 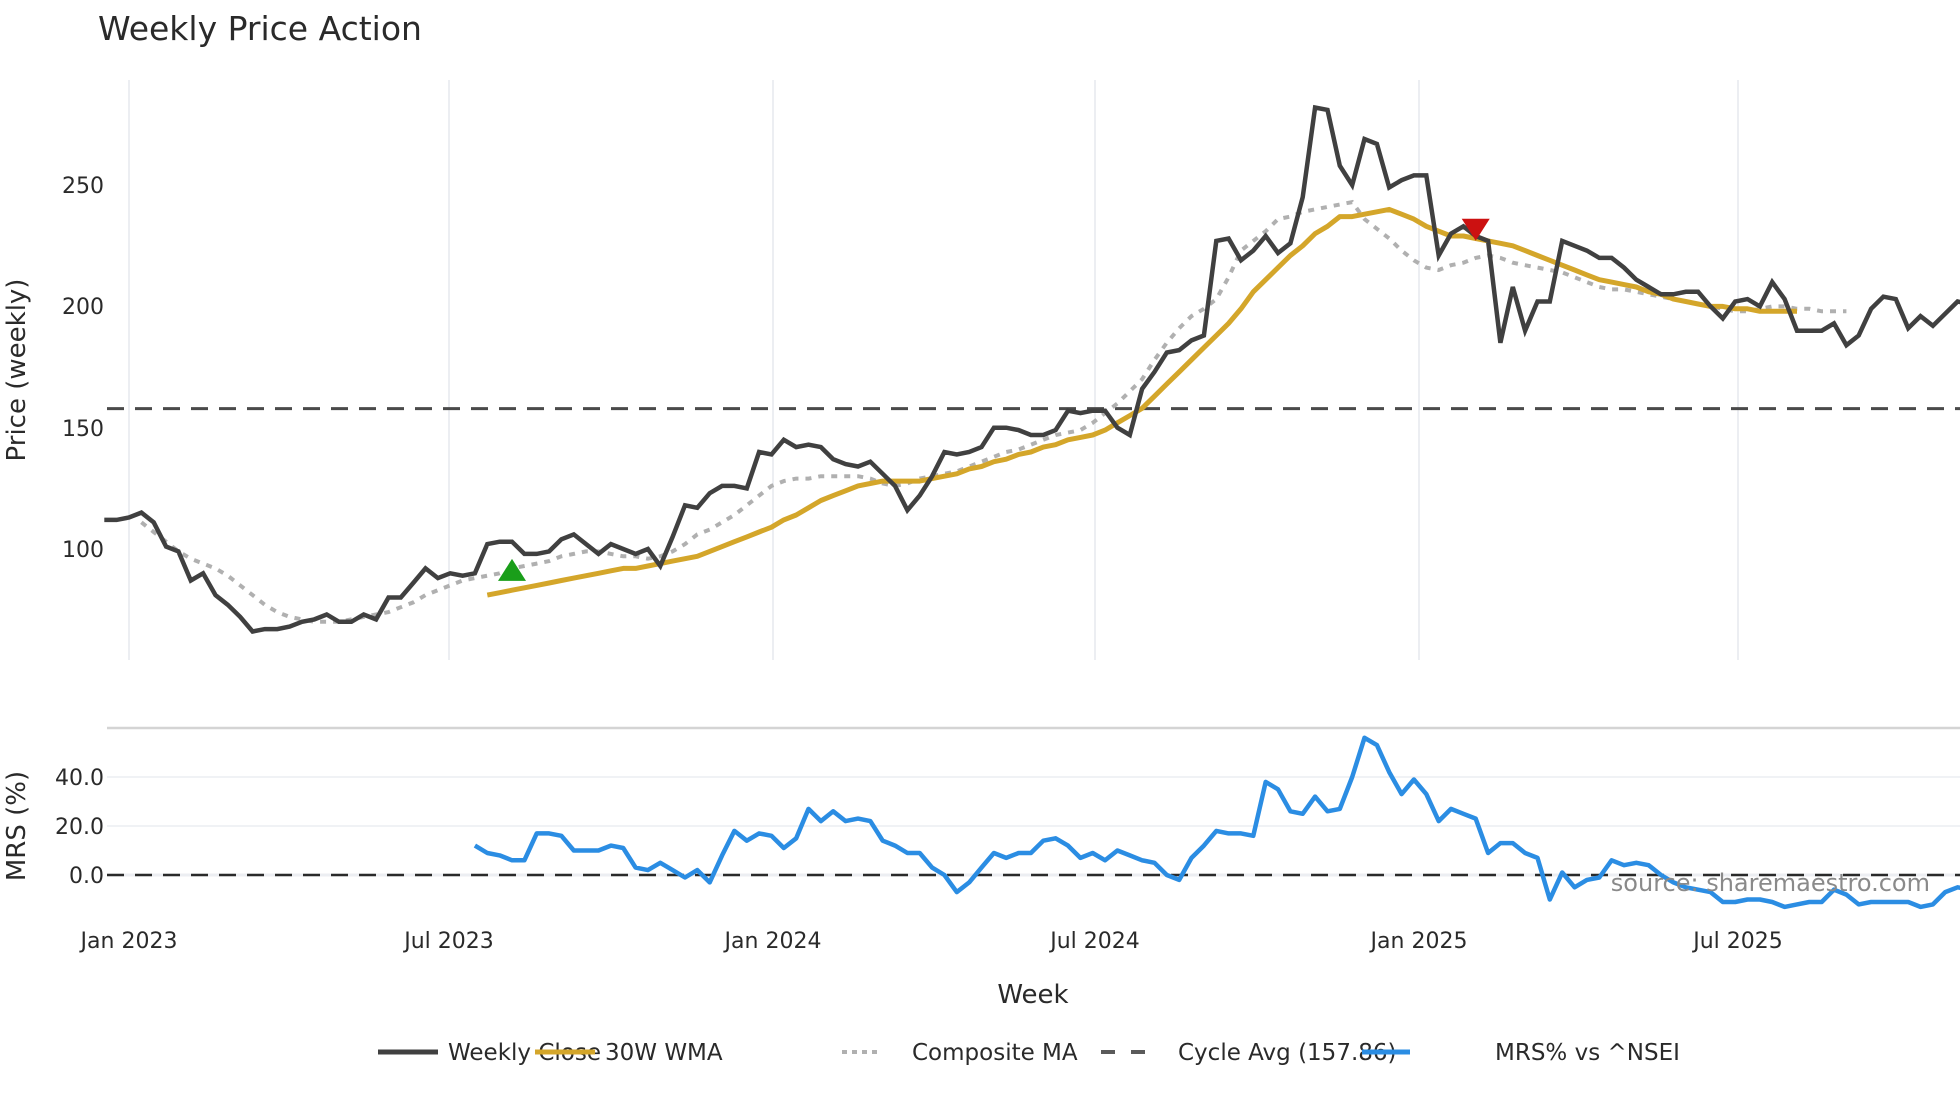 What do you see at coordinates (17, 370) in the screenshot?
I see `price-y-axis-title: Price (weekly)` at bounding box center [17, 370].